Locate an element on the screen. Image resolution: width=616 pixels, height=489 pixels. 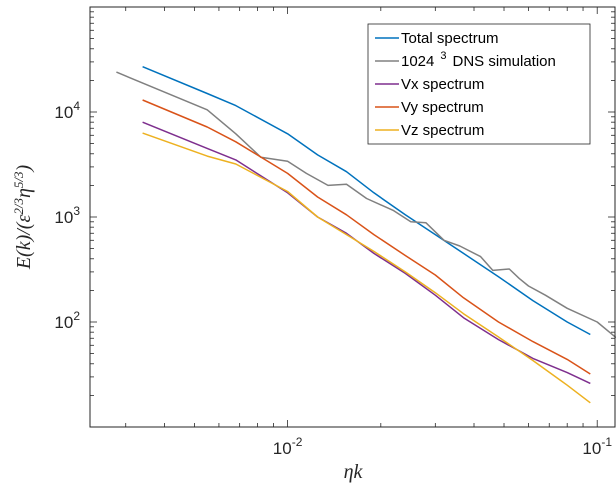
x-tick-label: 10⁻² is located at coordinates (288, 446).